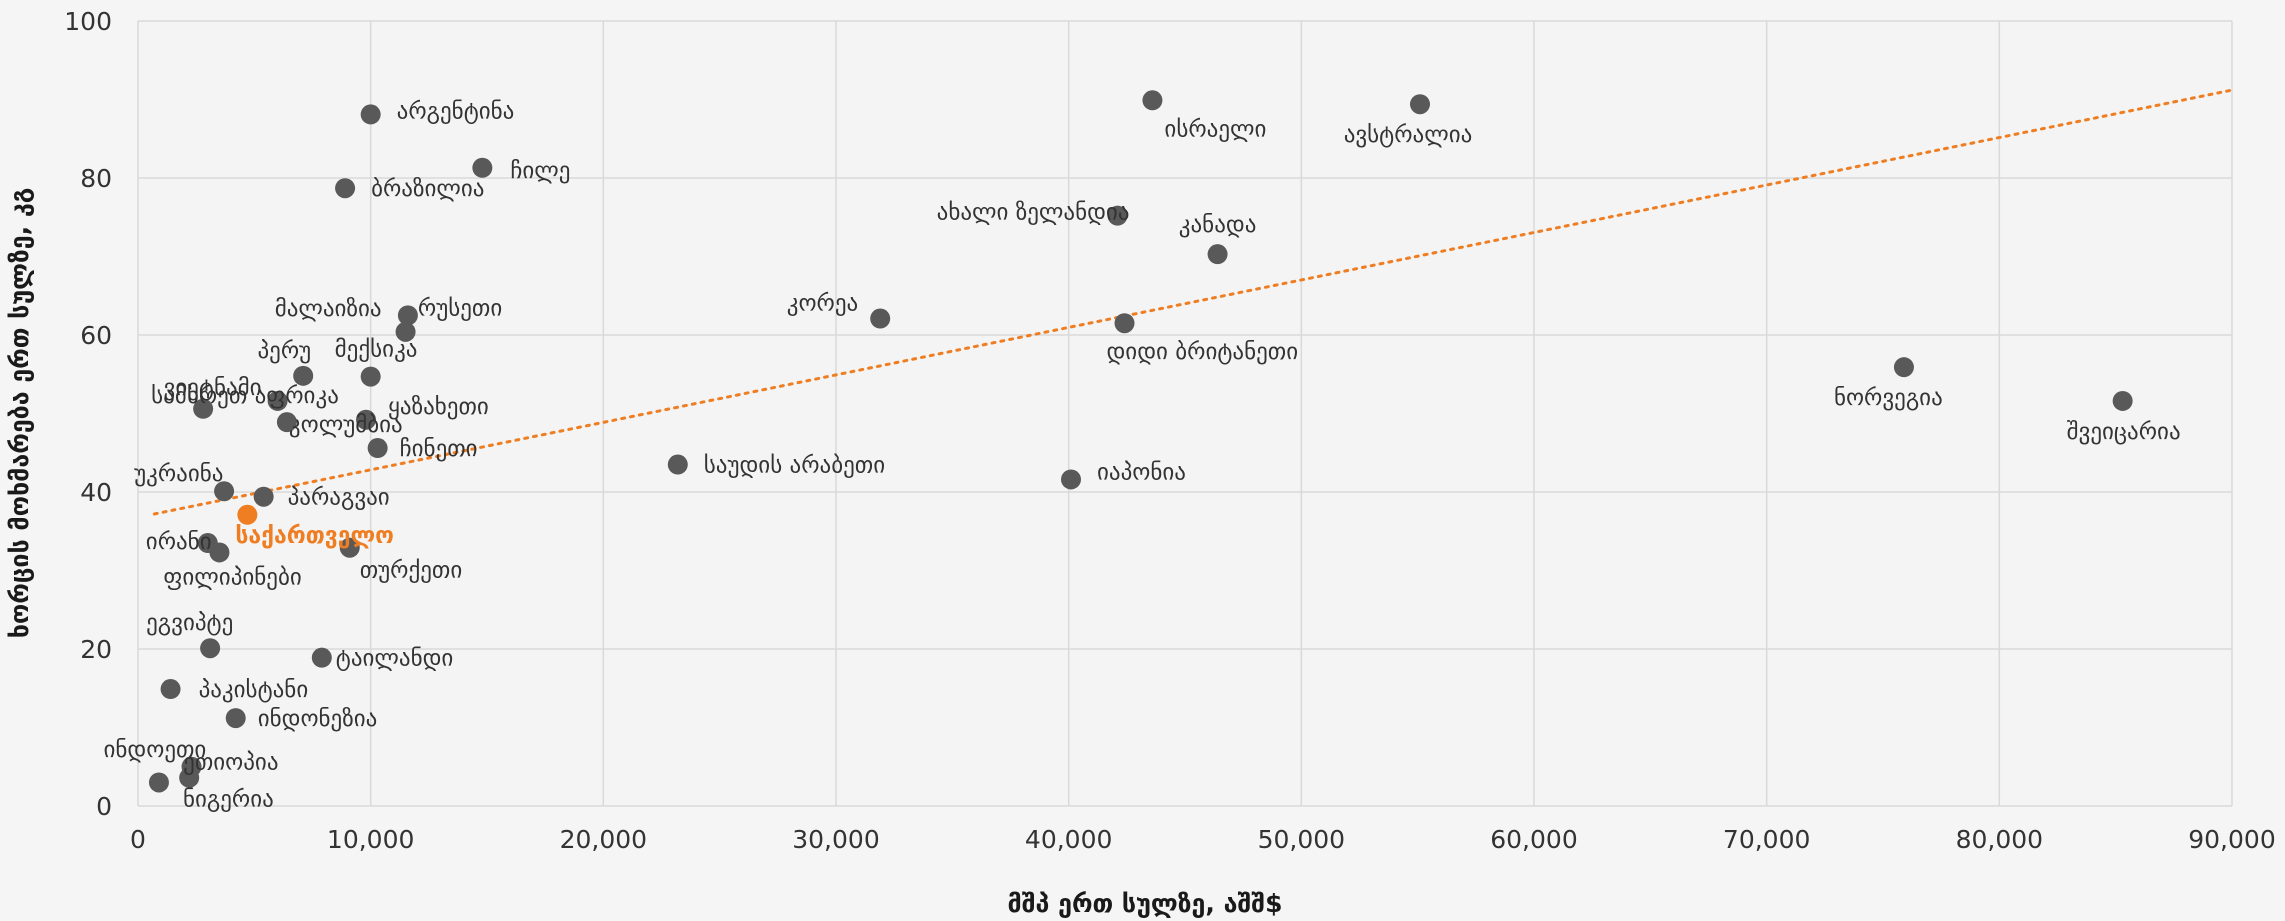 Image resolution: width=2285 pixels, height=921 pixels. I want to click on data-label: ბრაზილია, so click(427, 189).